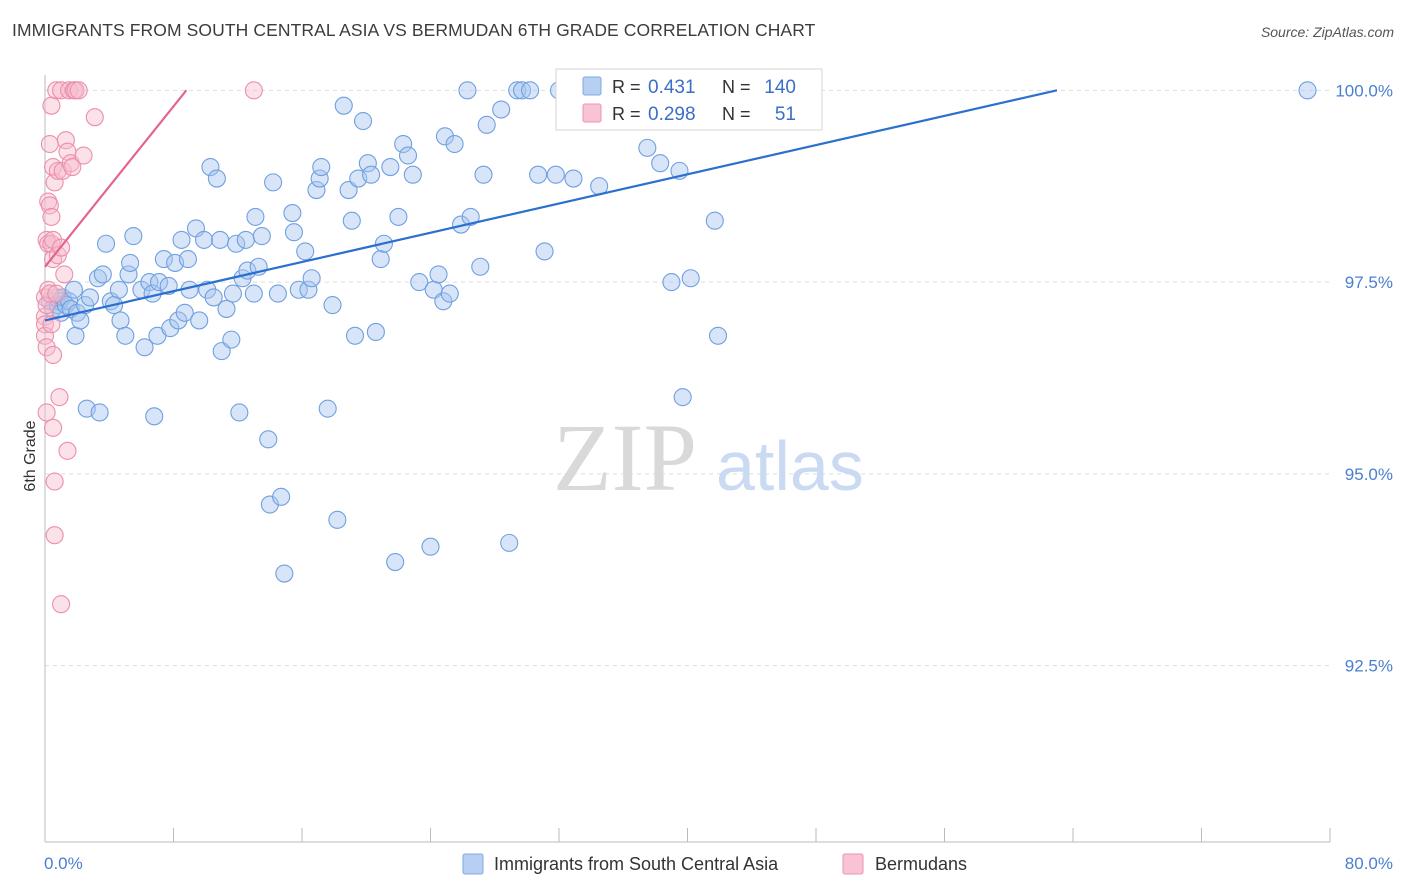 The height and width of the screenshot is (892, 1406). I want to click on correlation-legend: R = 0.431 N = 140 R = 0.298 N = 51, so click(689, 99).